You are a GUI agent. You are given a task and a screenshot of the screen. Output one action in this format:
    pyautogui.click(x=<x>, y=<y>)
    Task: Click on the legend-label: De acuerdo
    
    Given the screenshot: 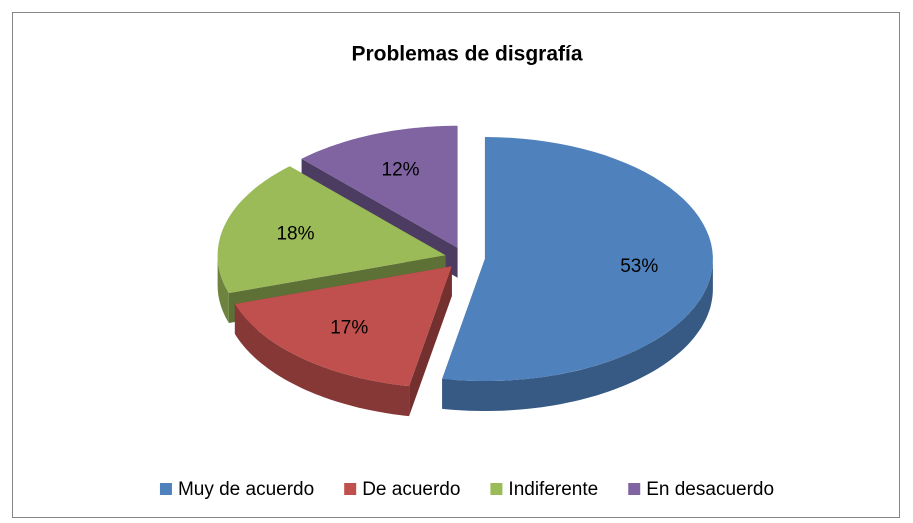 What is the action you would take?
    pyautogui.click(x=411, y=489)
    